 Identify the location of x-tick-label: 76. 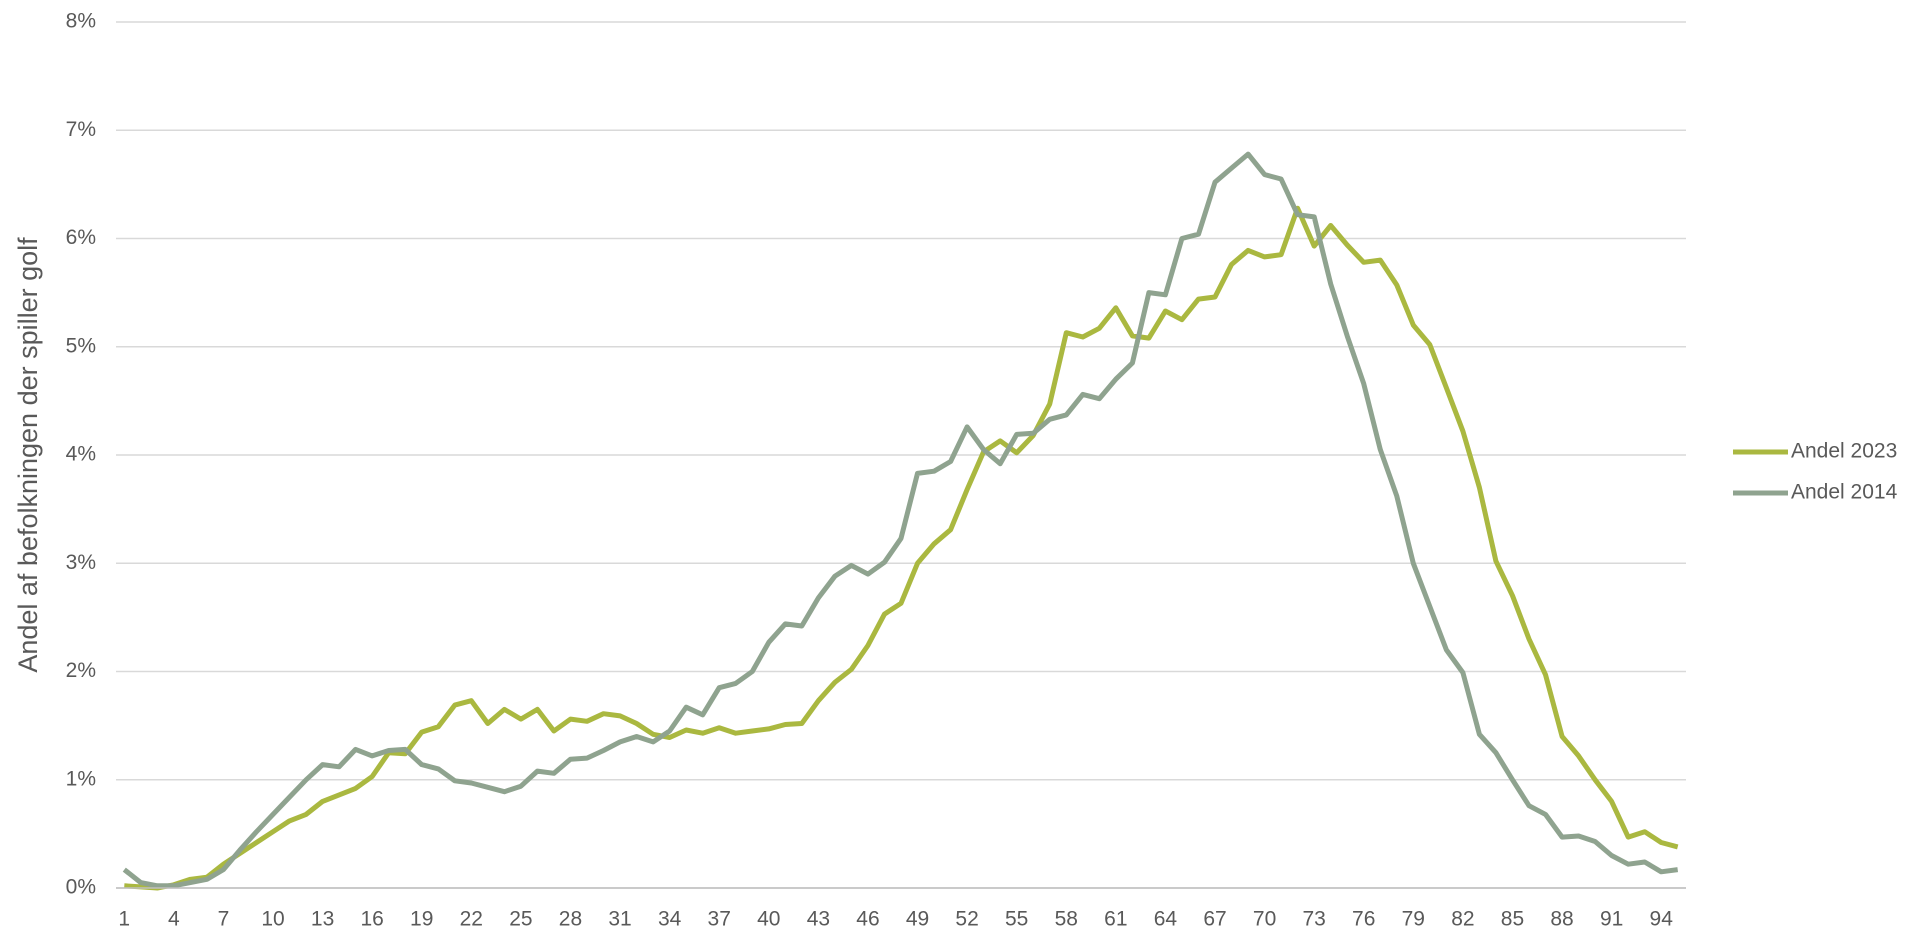
(1363, 919).